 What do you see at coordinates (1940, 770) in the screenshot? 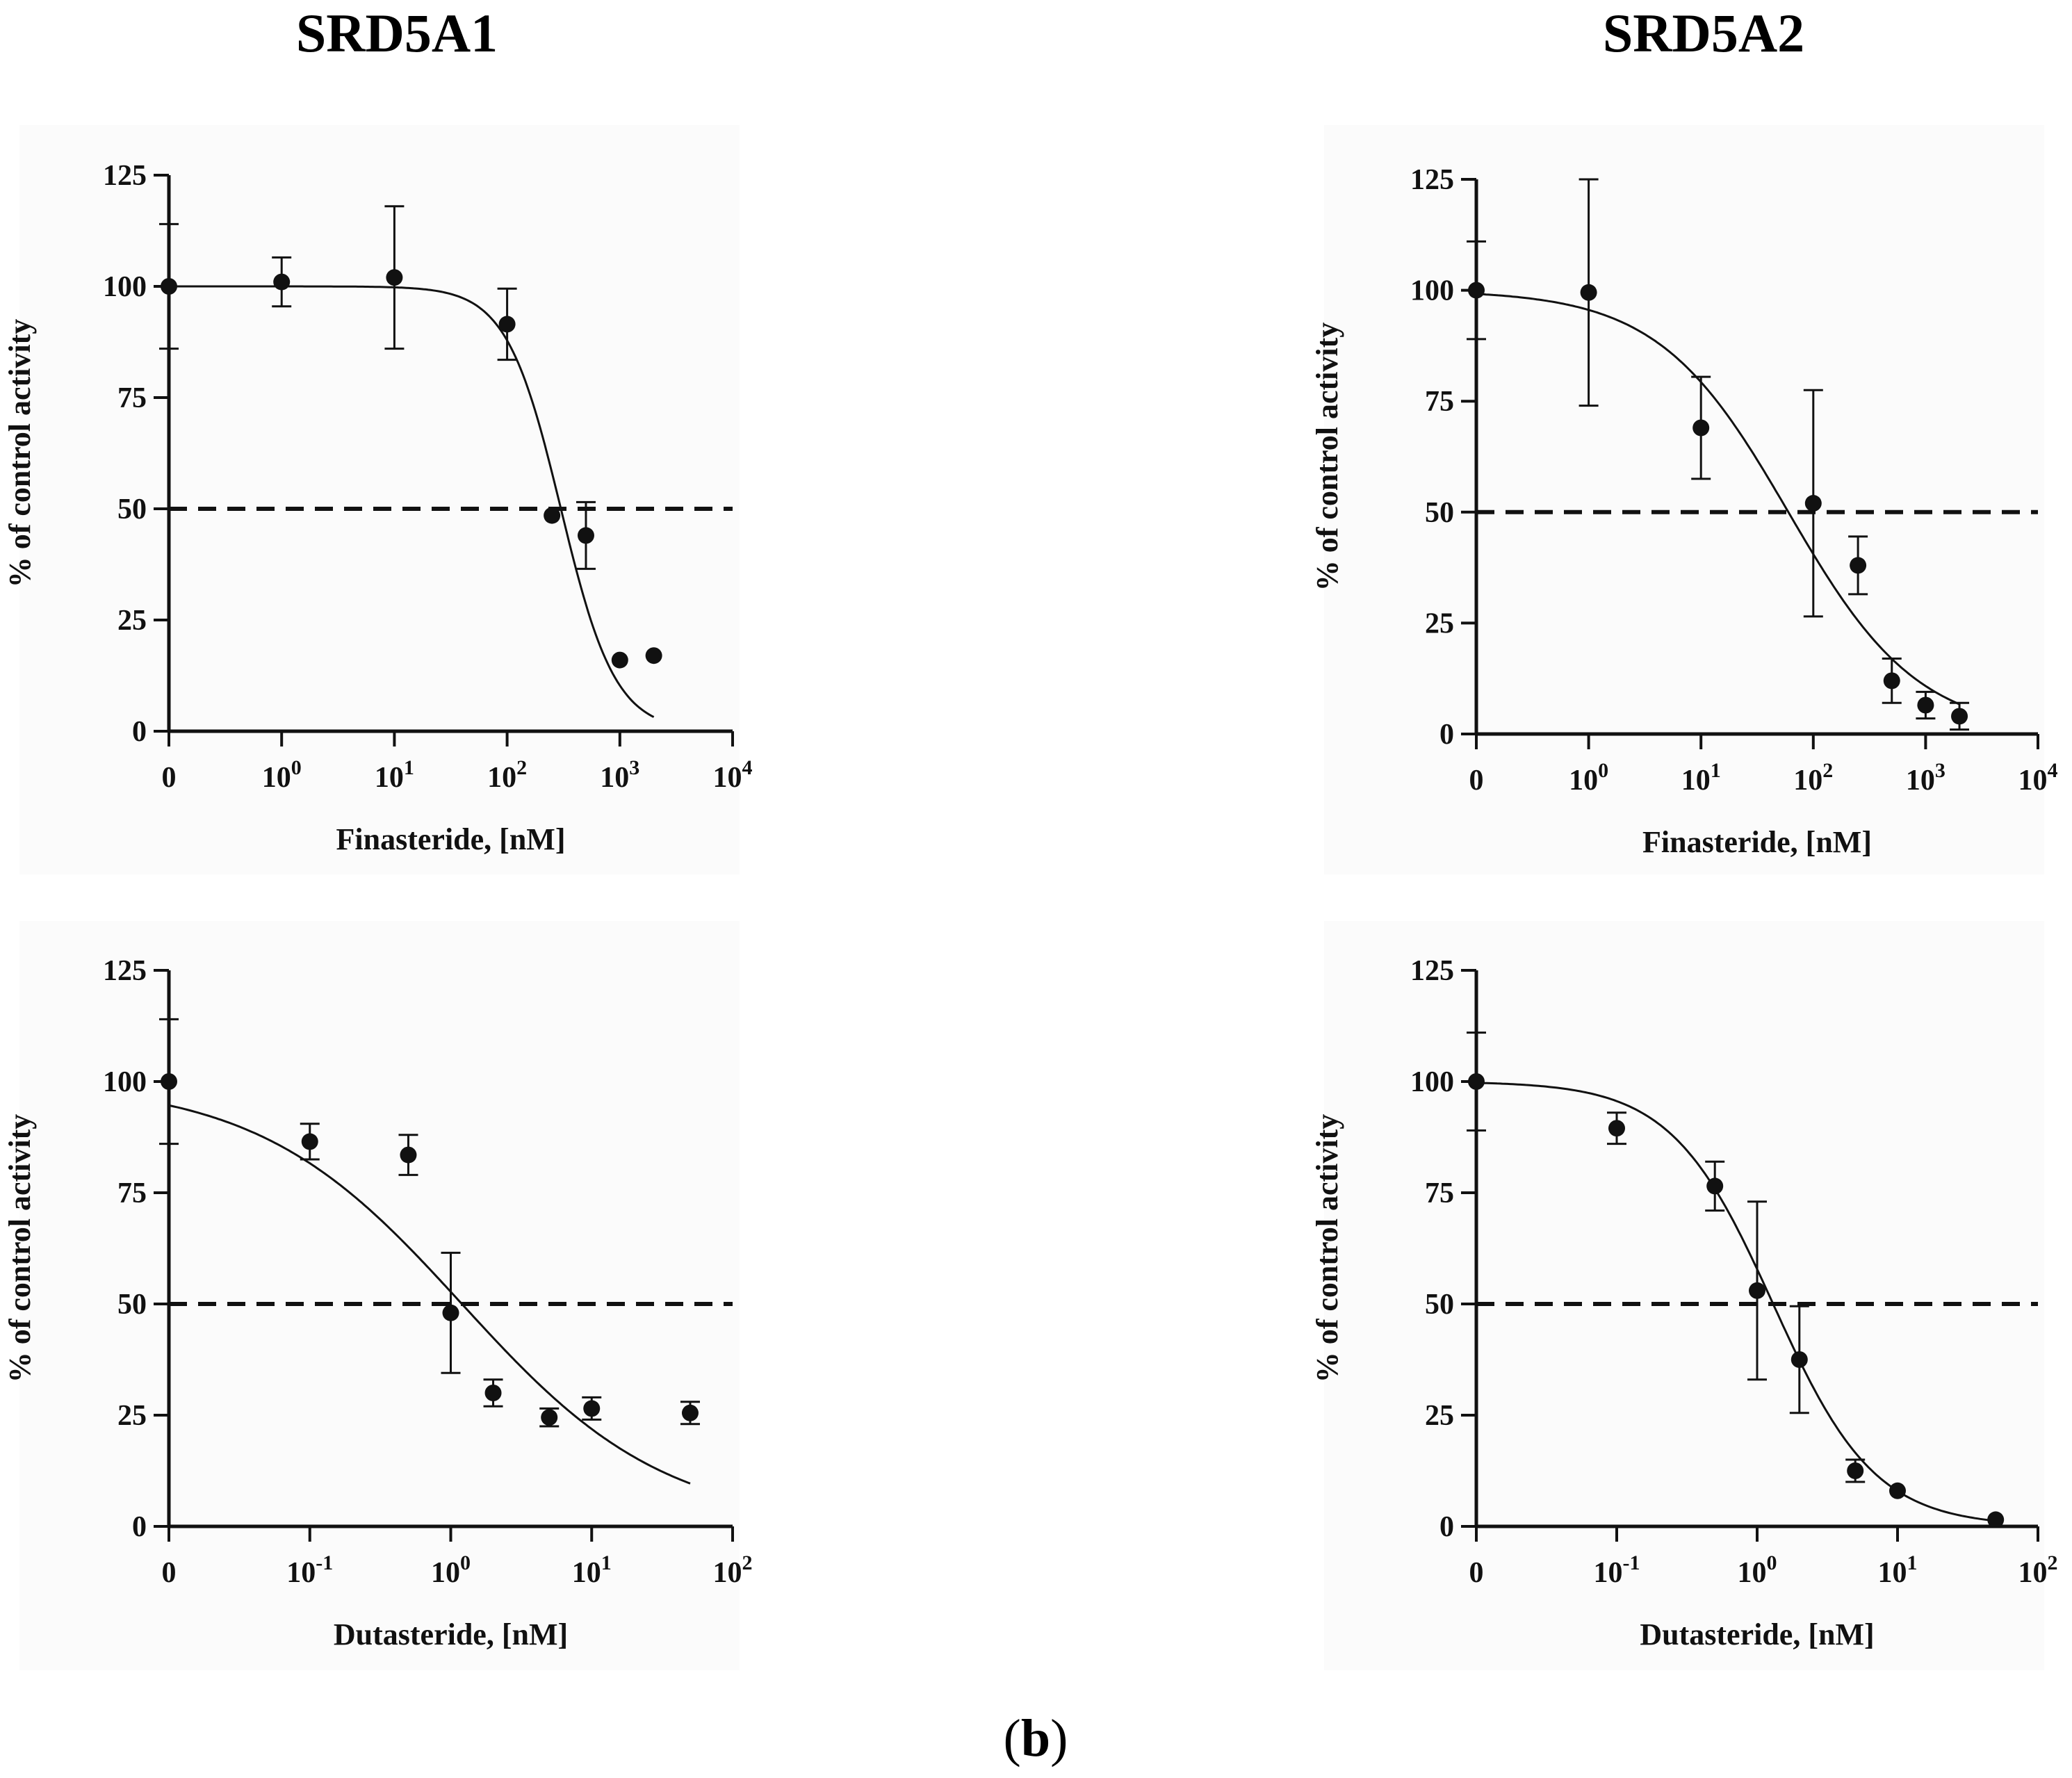
I see `x-tick-exponent: 3` at bounding box center [1940, 770].